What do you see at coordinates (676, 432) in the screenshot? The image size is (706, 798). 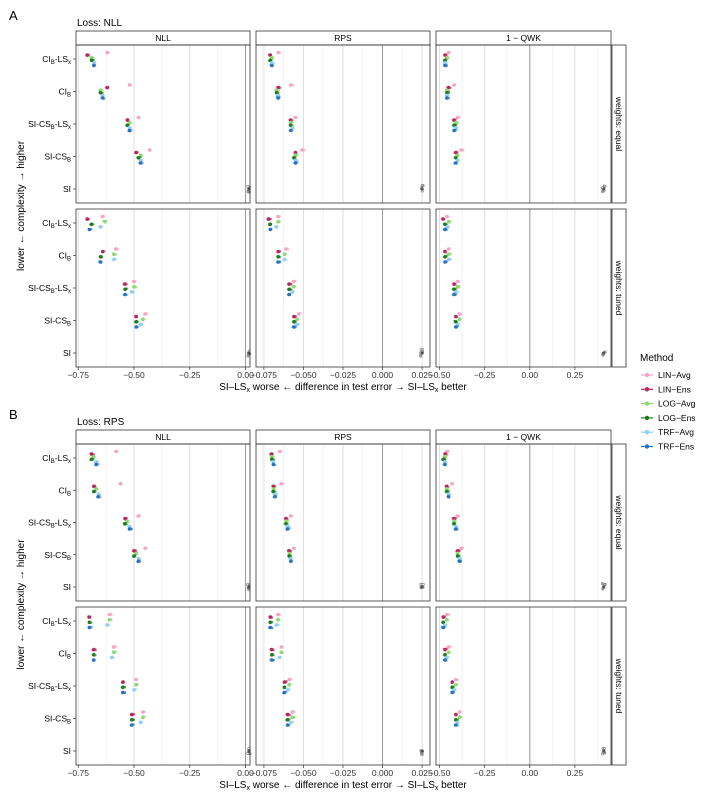 I see `legend-entry-label: TRF−Avg` at bounding box center [676, 432].